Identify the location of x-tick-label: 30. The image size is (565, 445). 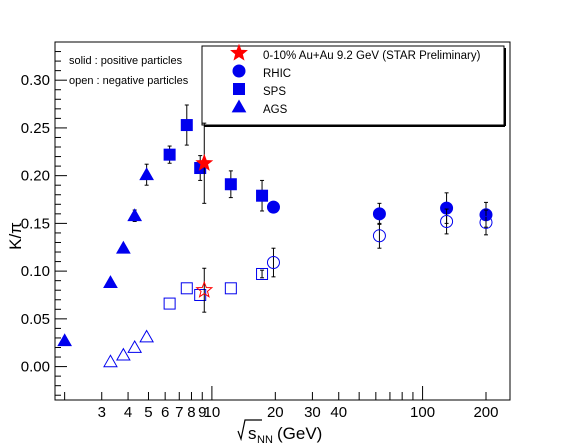
(312, 412).